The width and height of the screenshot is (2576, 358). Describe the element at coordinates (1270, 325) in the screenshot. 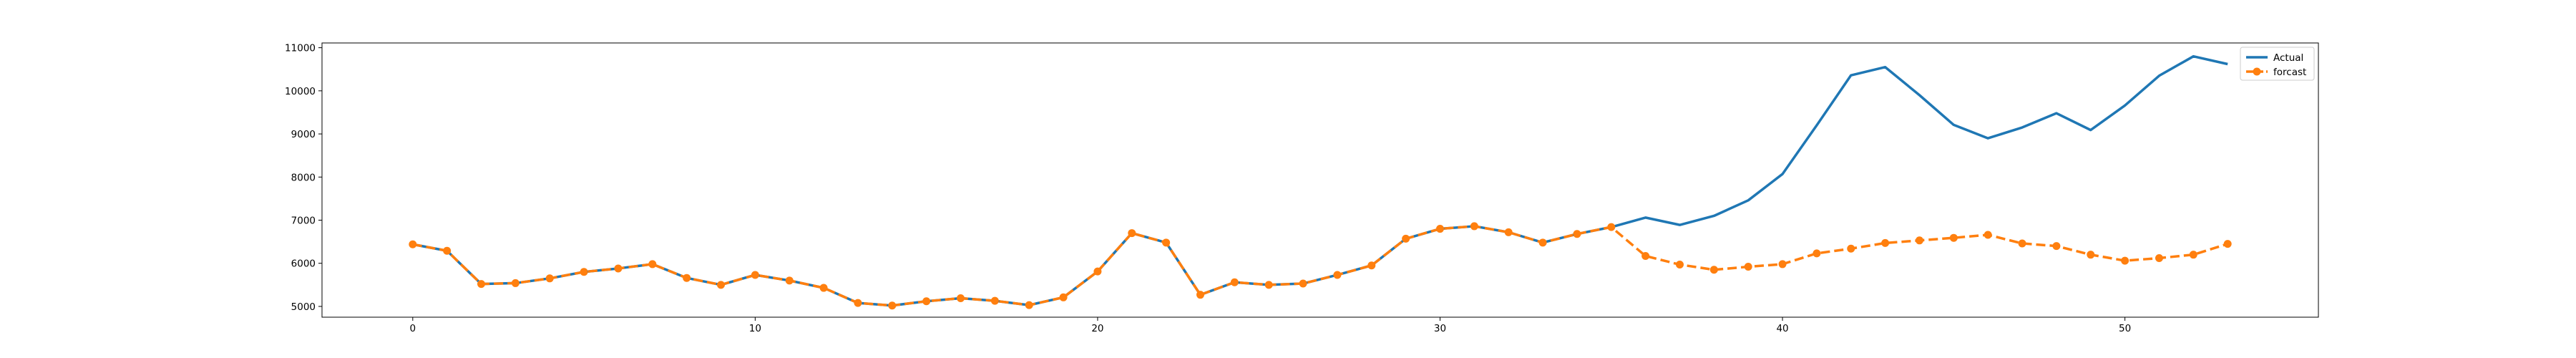

I see `x-axis: 0 10 20 30 40 50` at that location.